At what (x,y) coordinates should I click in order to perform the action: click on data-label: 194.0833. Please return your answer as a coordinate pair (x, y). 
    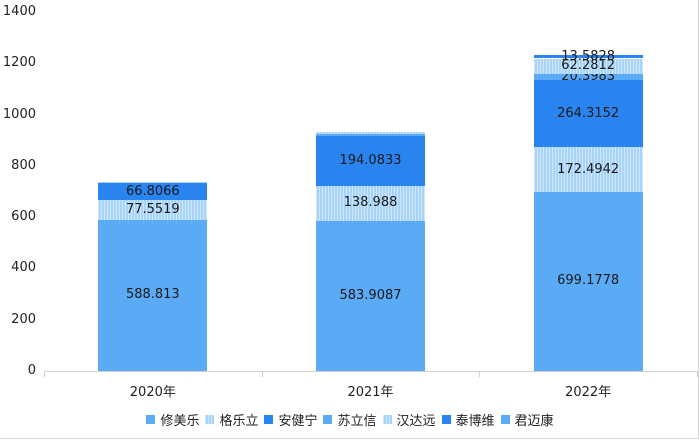
    Looking at the image, I should click on (370, 160).